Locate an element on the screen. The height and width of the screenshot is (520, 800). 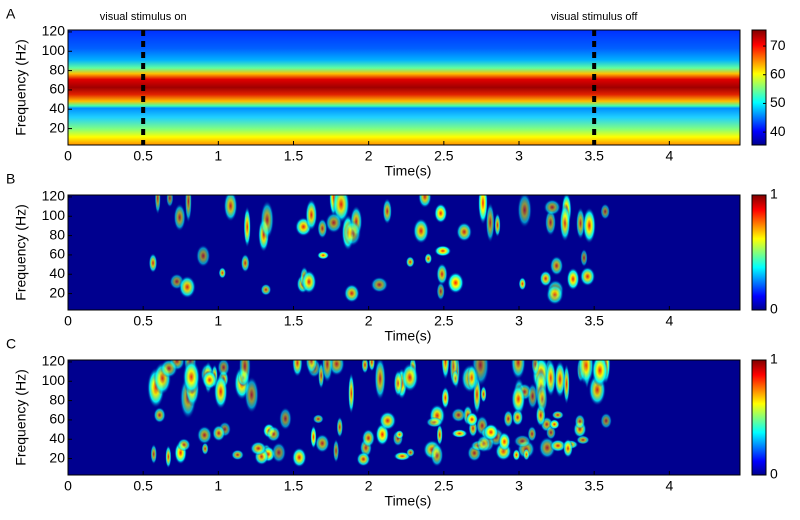
y-axis-label: Frequency (Hz) is located at coordinates (21, 417).